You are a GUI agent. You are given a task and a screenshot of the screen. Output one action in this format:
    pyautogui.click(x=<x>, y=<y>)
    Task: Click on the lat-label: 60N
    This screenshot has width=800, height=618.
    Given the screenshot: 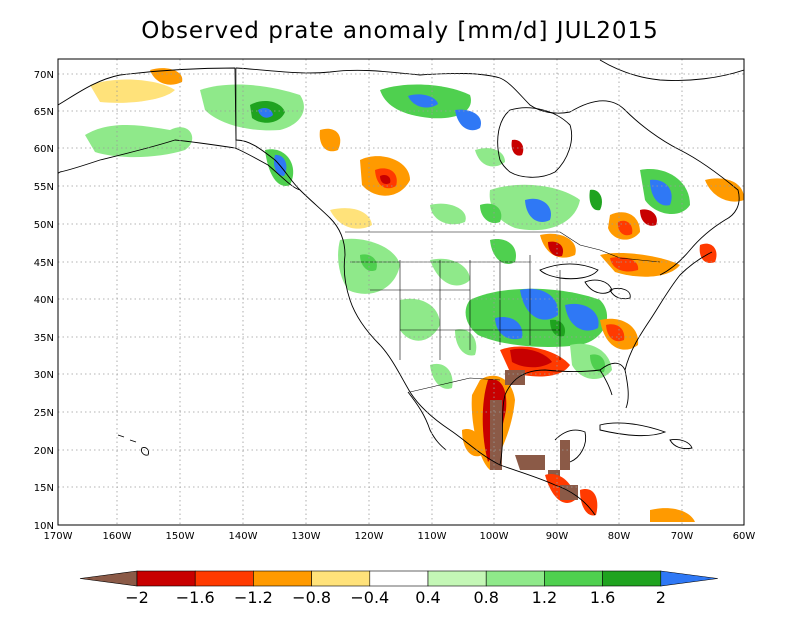 What is the action you would take?
    pyautogui.click(x=44, y=149)
    